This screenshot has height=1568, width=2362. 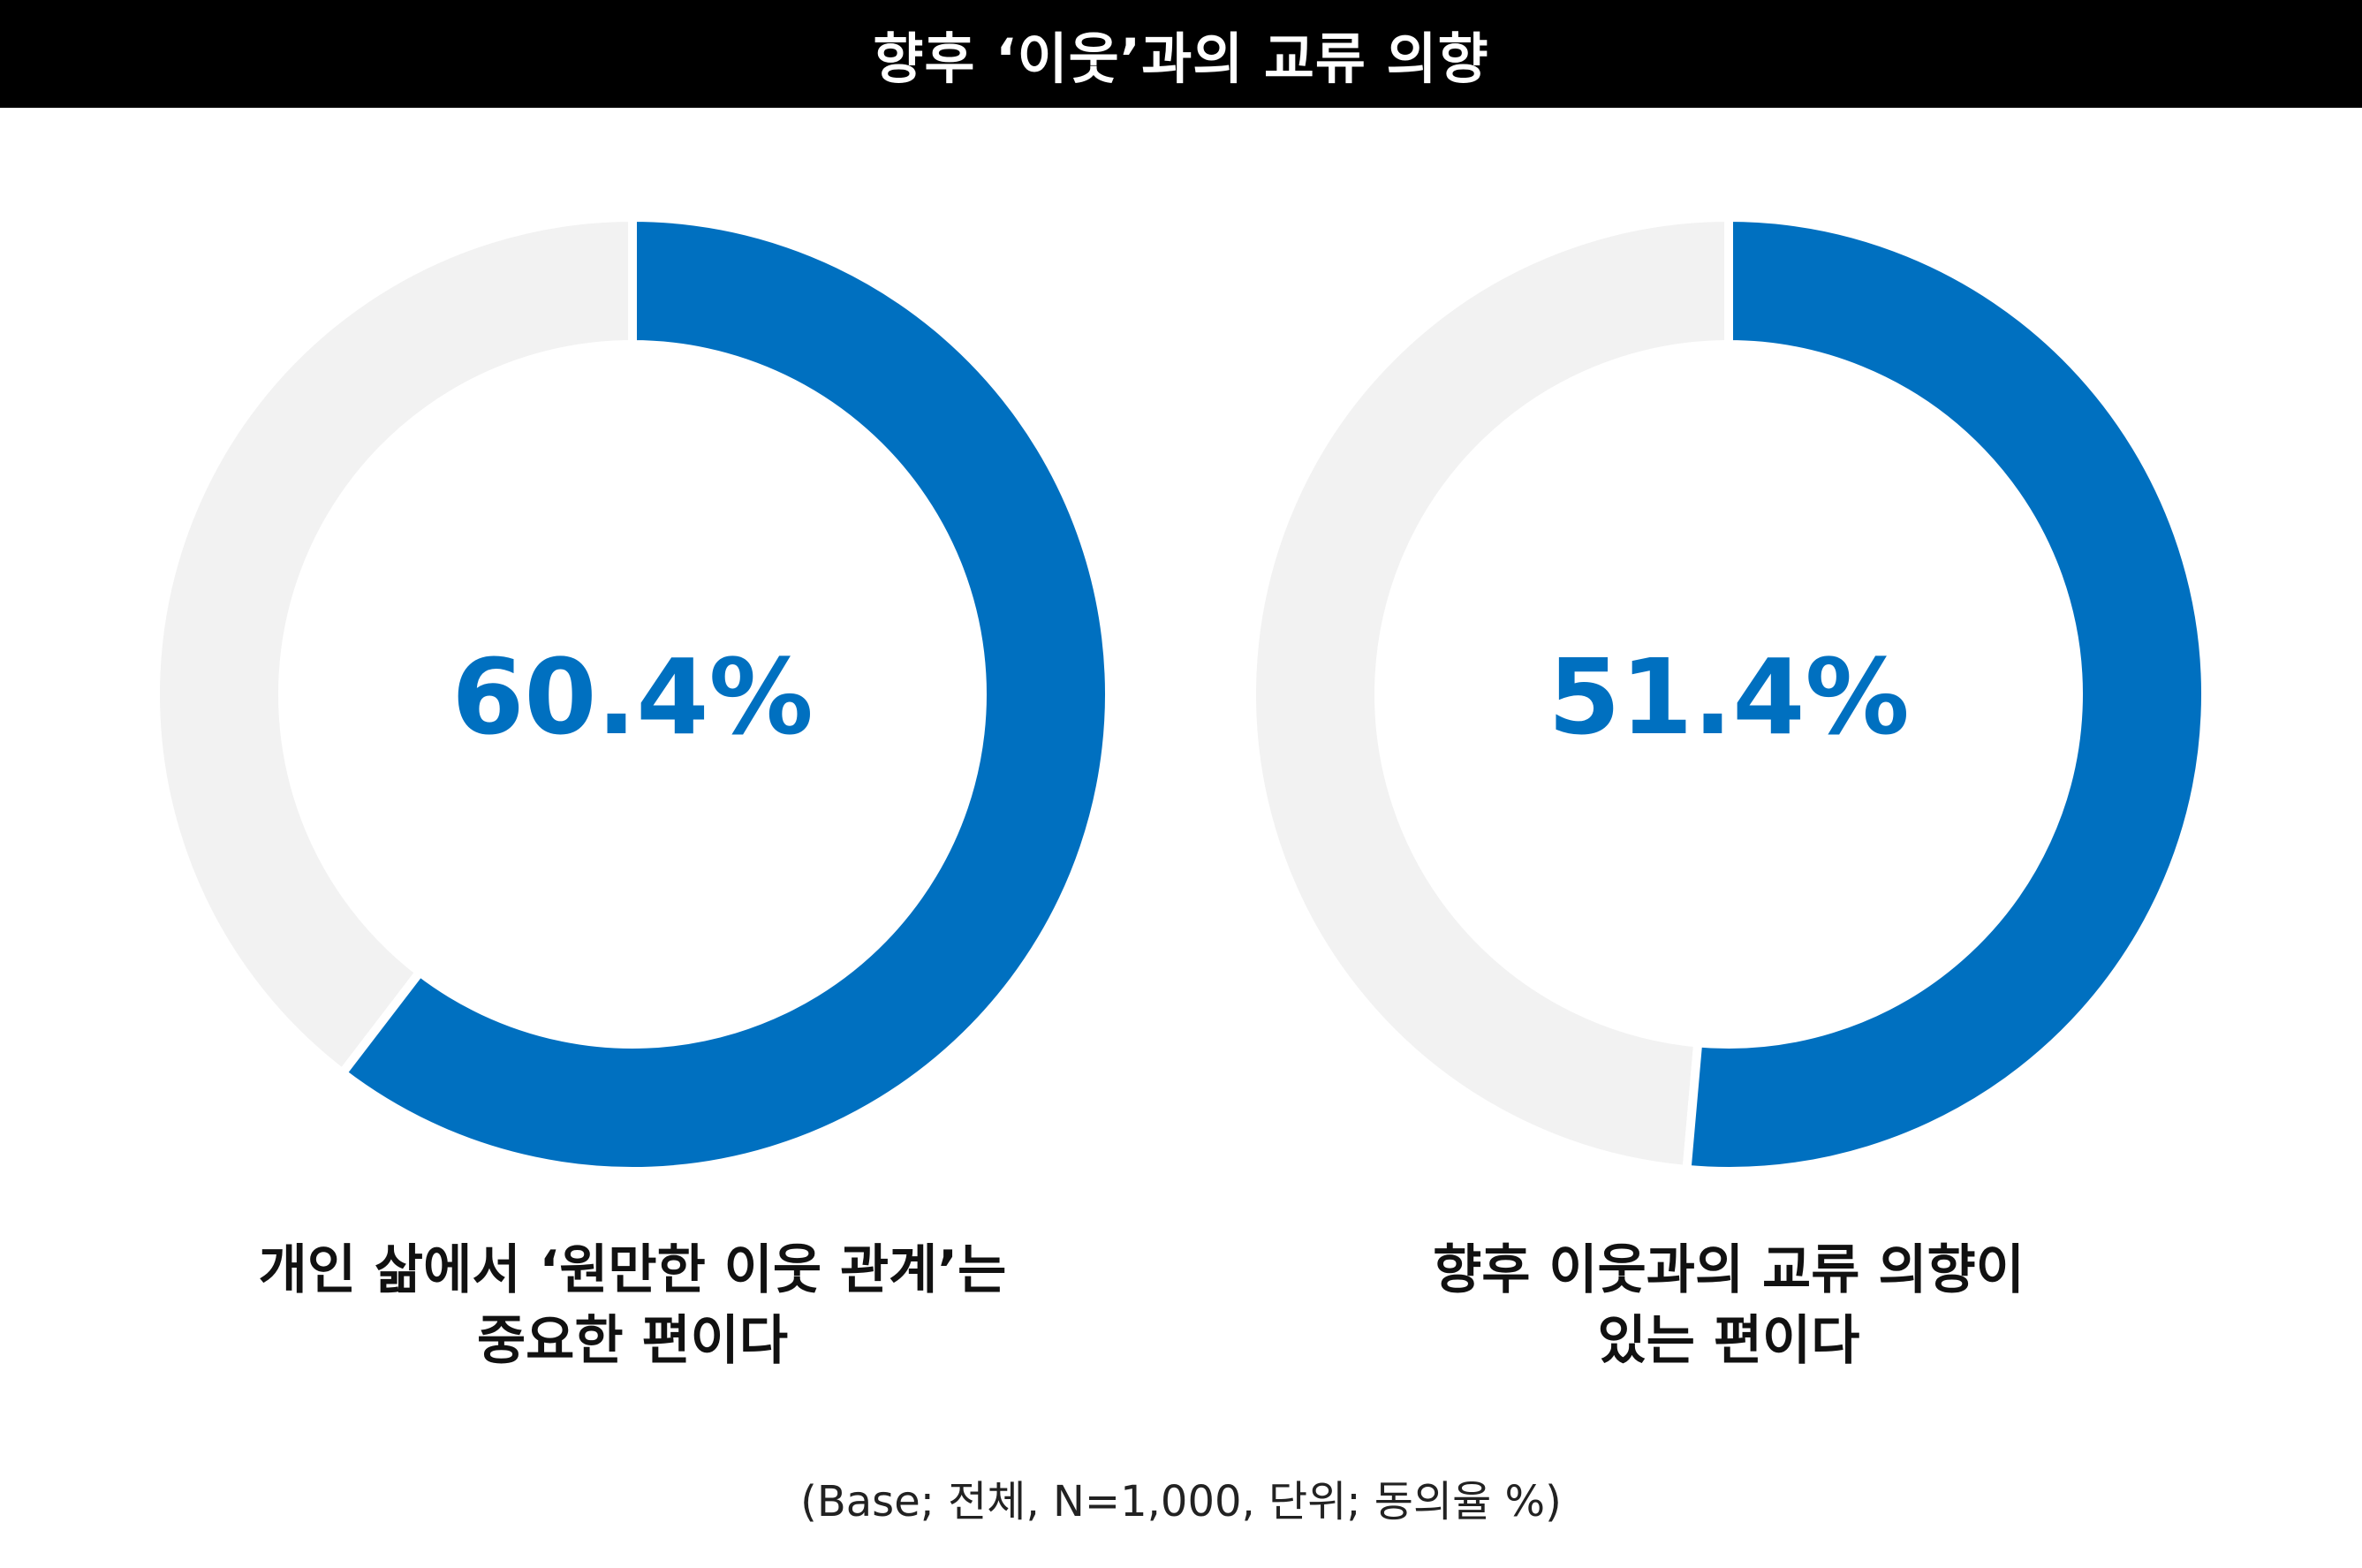 What do you see at coordinates (633, 1270) in the screenshot?
I see `donut-1-caption-line-1: 개인 삶에서 ‘원만한 이웃 관계’는` at bounding box center [633, 1270].